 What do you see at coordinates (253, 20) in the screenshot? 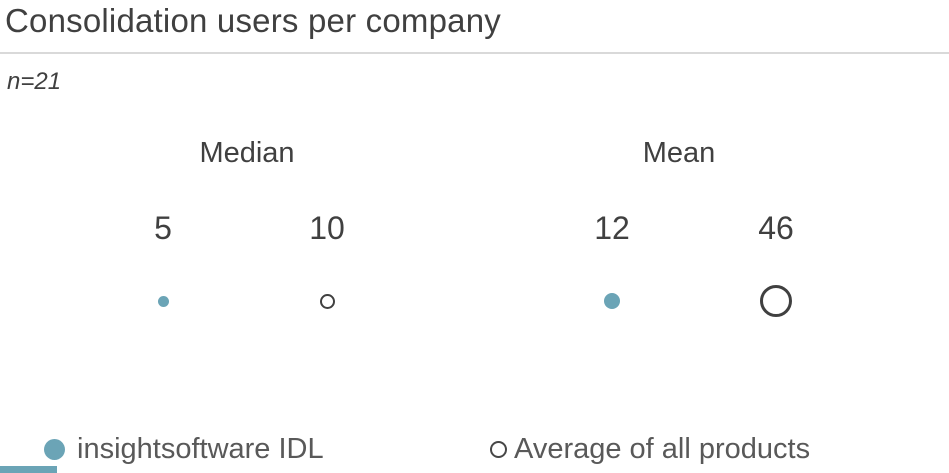
I see `page-title: Consolidation users per company` at bounding box center [253, 20].